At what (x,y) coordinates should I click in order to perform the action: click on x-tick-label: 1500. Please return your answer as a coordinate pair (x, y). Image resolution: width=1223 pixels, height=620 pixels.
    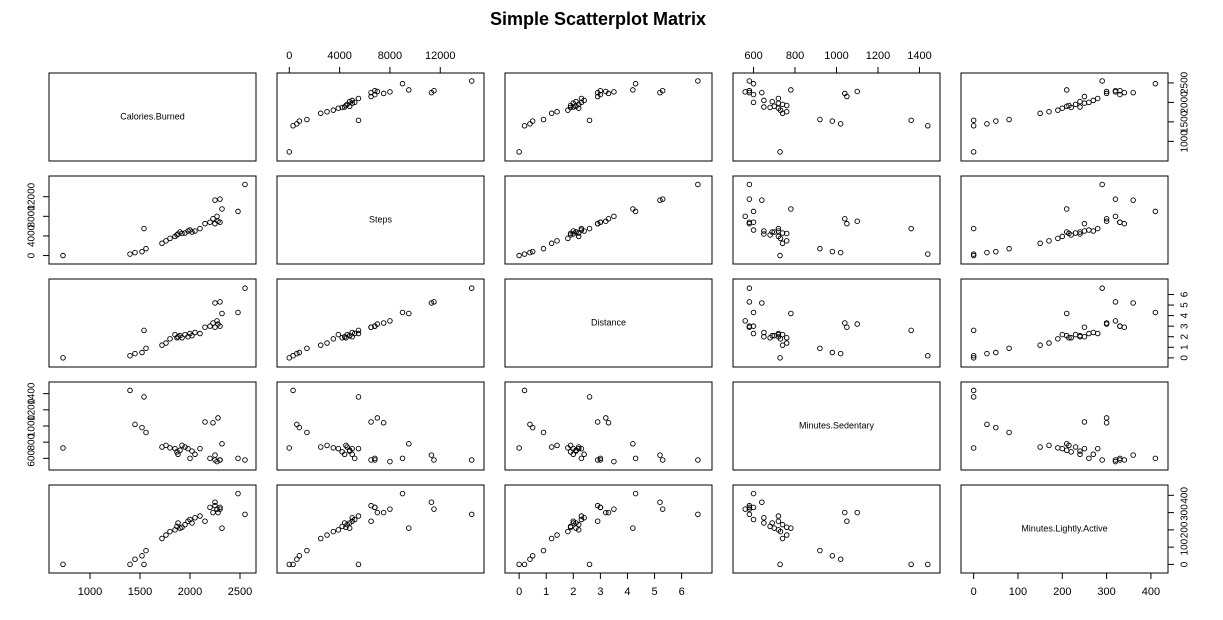
    Looking at the image, I should click on (140, 592).